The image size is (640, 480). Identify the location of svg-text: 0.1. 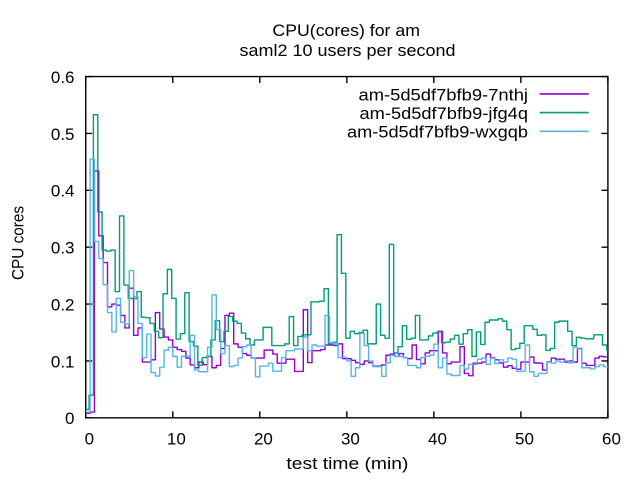
(63, 361).